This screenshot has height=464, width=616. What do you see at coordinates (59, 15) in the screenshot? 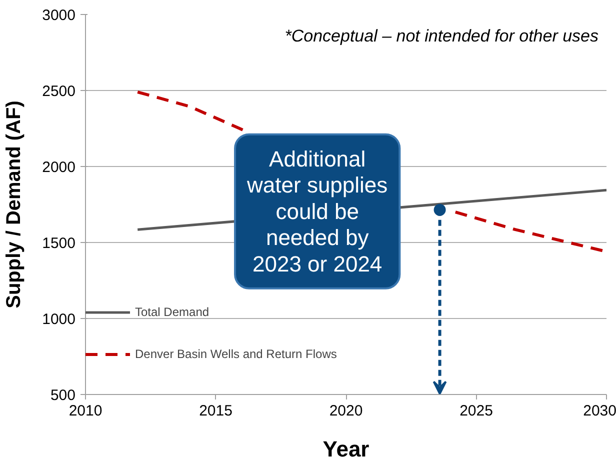
I see `y-tick-label: 3000` at bounding box center [59, 15].